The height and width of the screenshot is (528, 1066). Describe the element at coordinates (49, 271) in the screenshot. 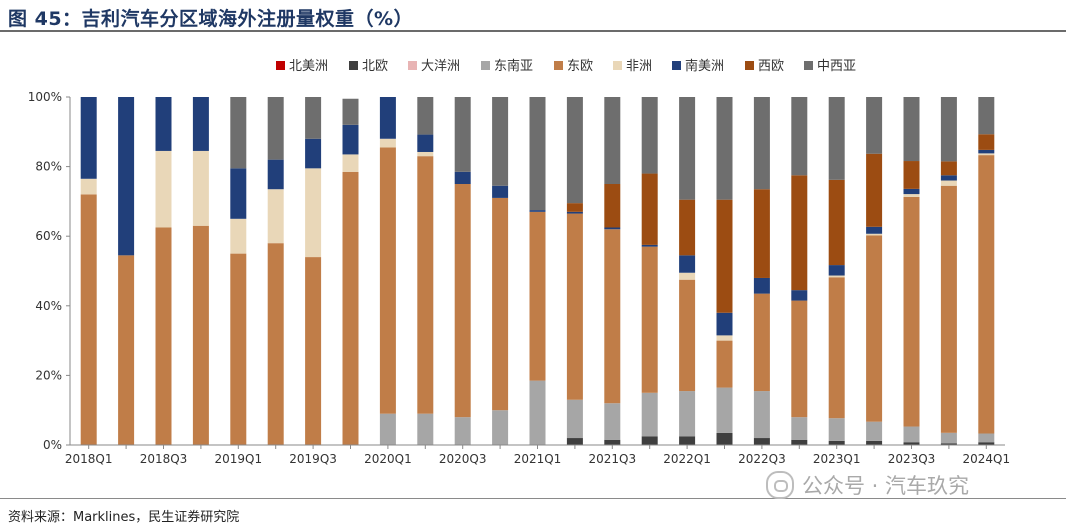

I see `y-axis: 0% 20% 40% 60% 80% 100%` at that location.